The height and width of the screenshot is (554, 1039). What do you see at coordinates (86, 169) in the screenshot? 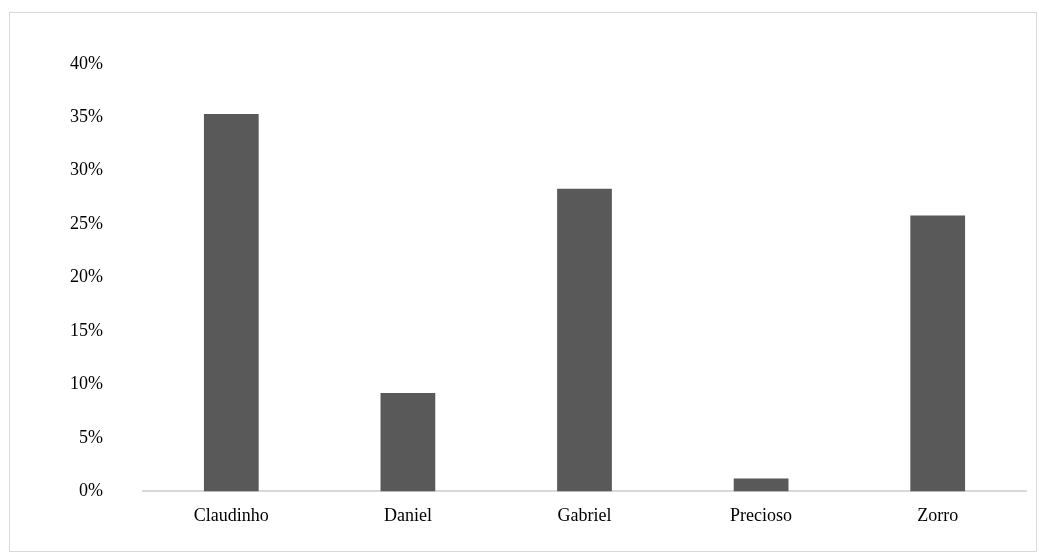
I see `y-tick-label: 30%` at bounding box center [86, 169].